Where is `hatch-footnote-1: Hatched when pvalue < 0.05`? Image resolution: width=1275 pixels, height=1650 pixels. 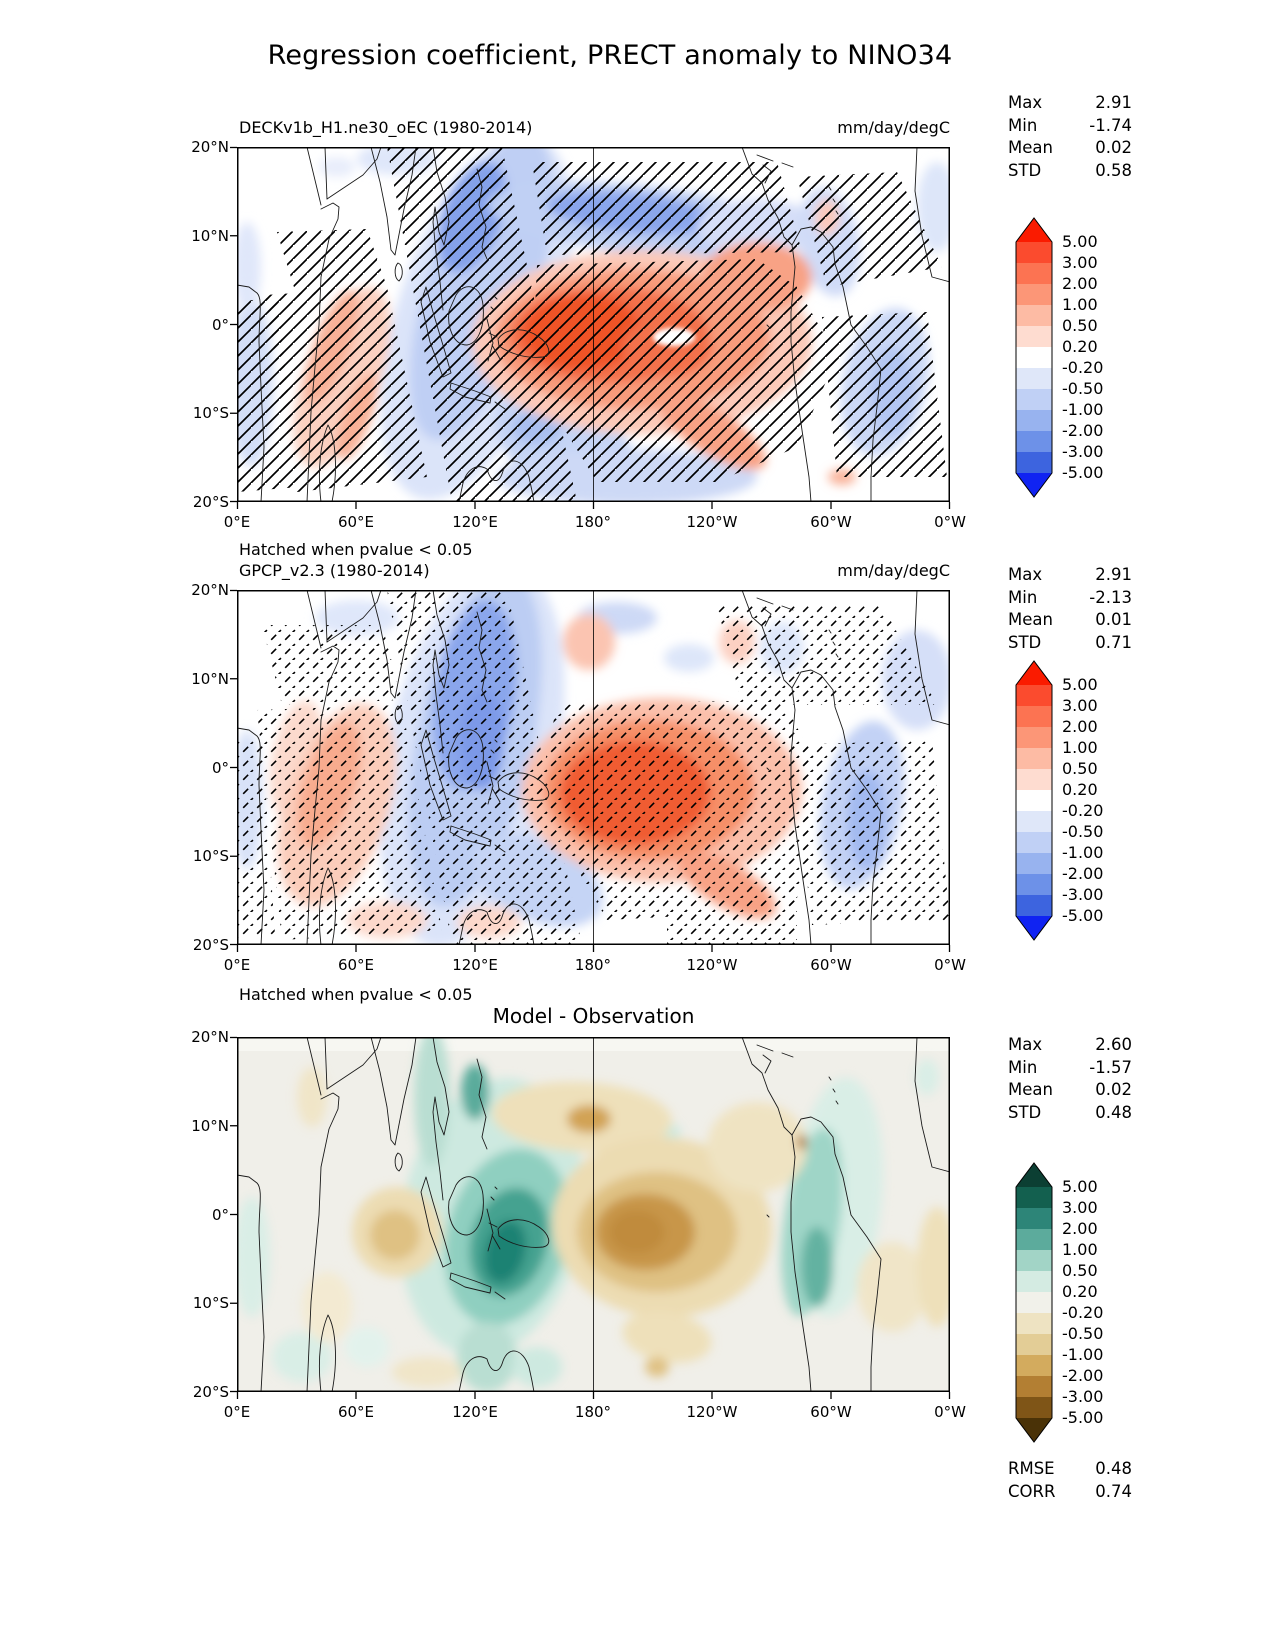
hatch-footnote-1: Hatched when pvalue < 0.05 is located at coordinates (356, 549).